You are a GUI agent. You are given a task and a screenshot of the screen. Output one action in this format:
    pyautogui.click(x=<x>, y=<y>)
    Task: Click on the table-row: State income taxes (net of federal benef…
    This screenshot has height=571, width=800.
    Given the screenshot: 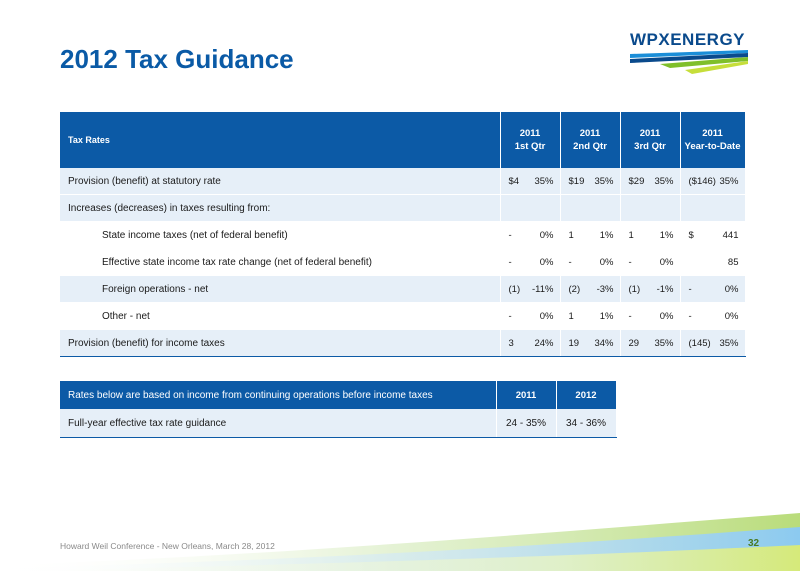 What is the action you would take?
    pyautogui.click(x=403, y=235)
    